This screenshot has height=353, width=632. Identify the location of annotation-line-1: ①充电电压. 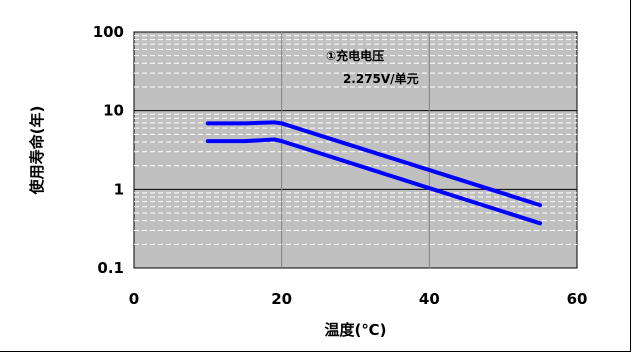
(355, 55).